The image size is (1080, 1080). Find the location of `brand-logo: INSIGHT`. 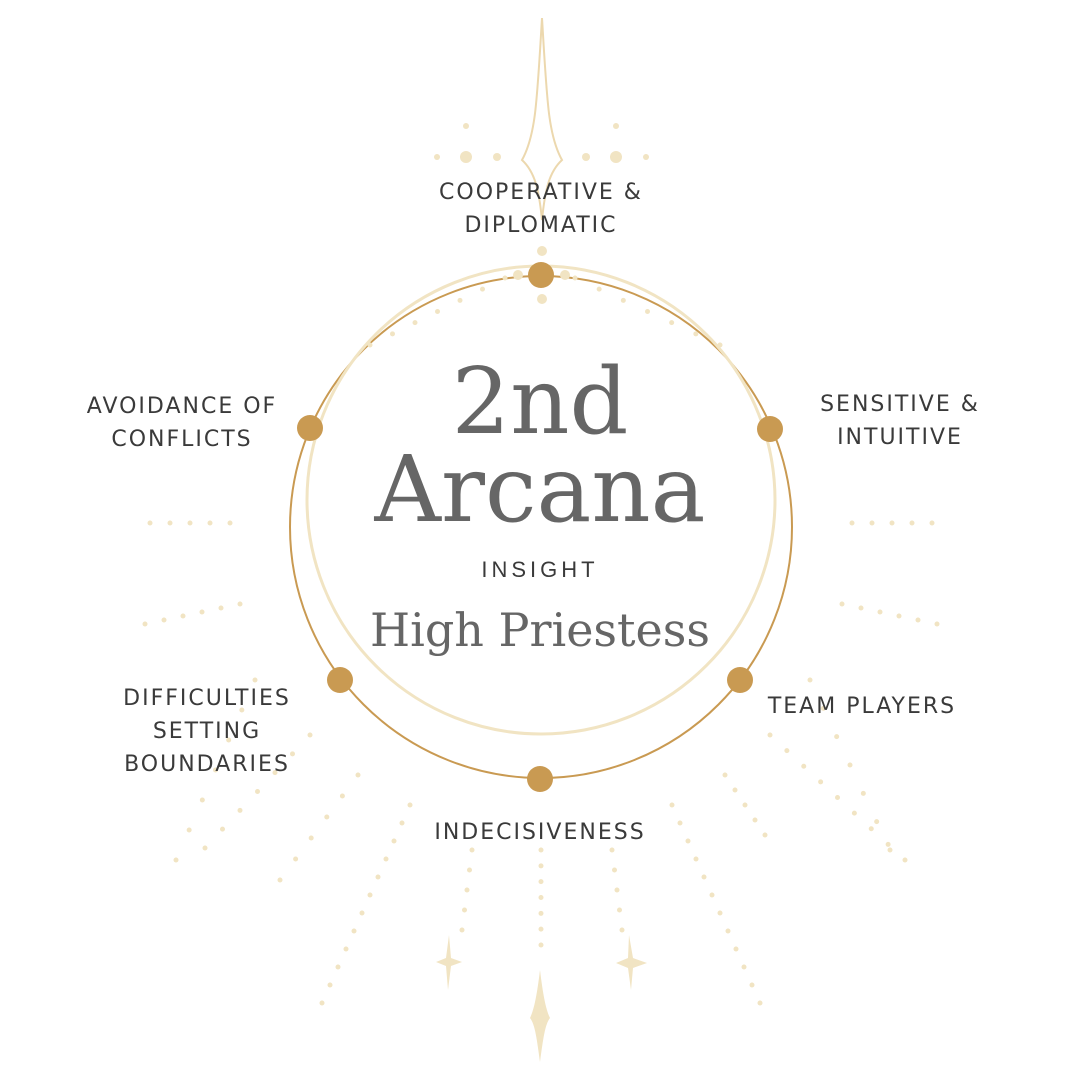

brand-logo: INSIGHT is located at coordinates (540, 569).